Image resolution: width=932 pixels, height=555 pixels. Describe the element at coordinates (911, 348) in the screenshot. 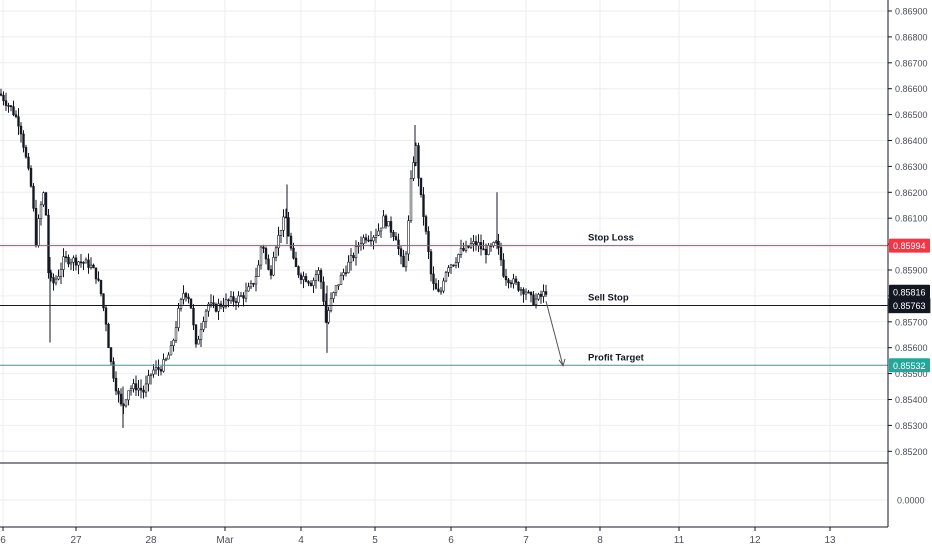

I see `y-tick-label: 0.85600` at that location.